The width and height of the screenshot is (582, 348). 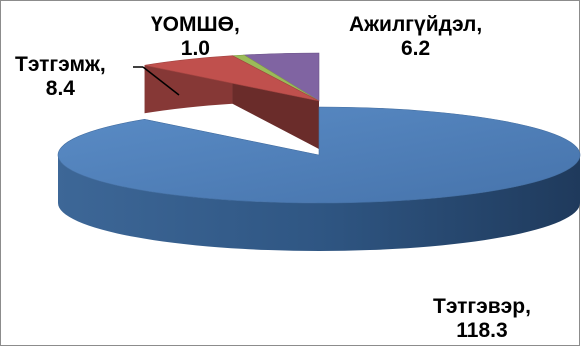 I want to click on data-label-name: Тэтгэвэр,, so click(x=482, y=306).